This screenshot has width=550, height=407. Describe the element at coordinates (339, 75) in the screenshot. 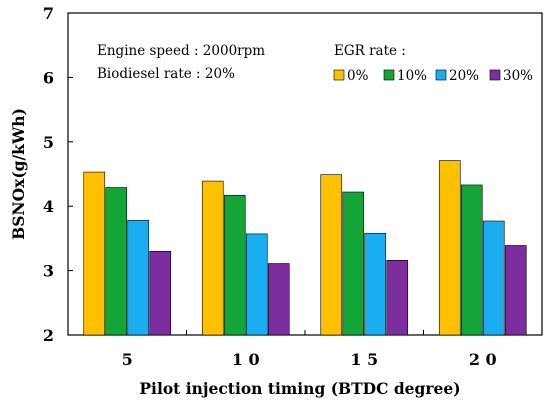

I see `legend-swatch-0pct` at that location.